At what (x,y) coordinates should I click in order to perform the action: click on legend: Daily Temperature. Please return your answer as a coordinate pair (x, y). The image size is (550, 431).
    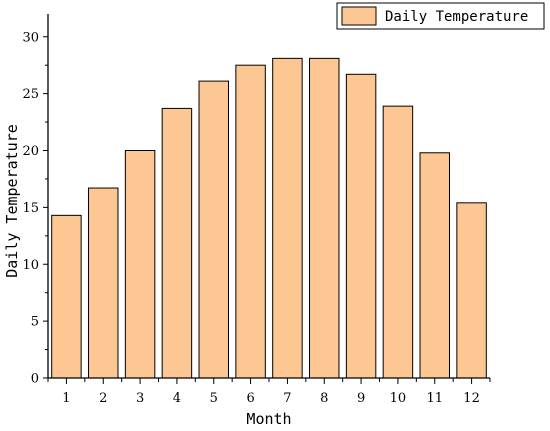
    Looking at the image, I should click on (440, 16).